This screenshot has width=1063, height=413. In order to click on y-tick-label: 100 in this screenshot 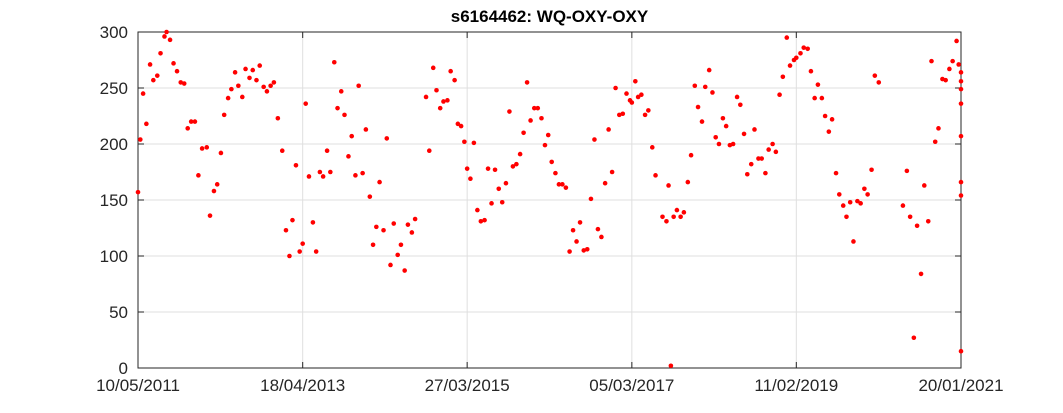, I will do `click(114, 256)`.